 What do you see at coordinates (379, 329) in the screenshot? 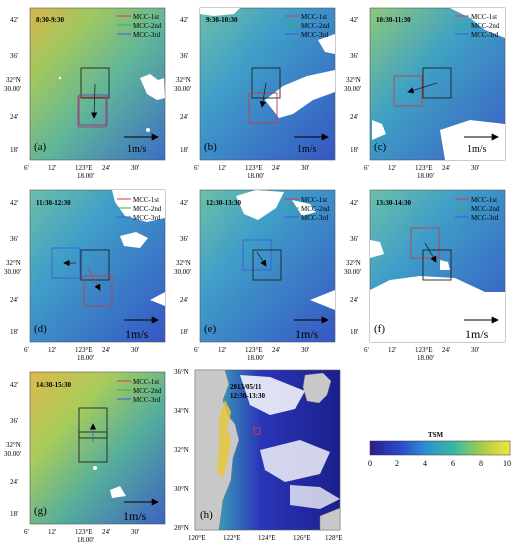
I see `panel-letter: (f)` at bounding box center [379, 329].